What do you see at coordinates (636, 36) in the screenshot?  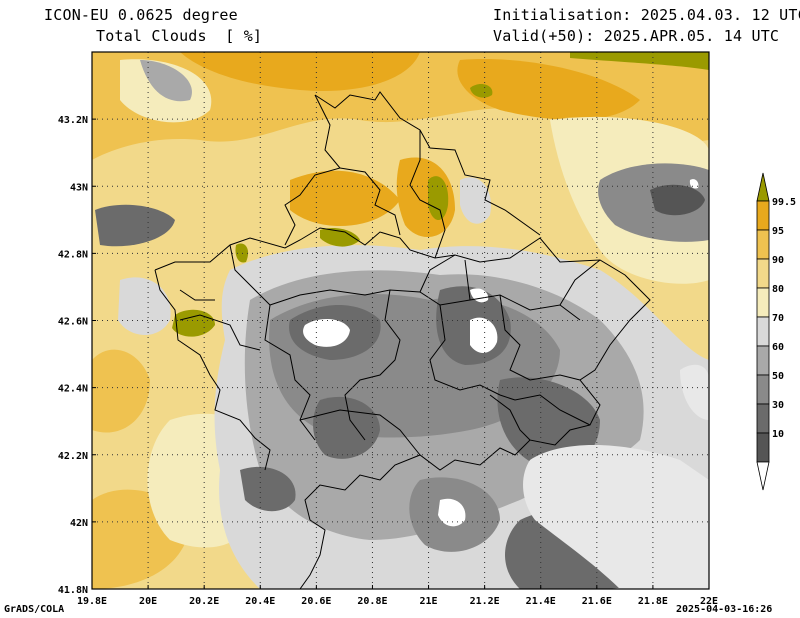 I see `valid-time: Valid(+50): 2025.APR.05. 14 UTC` at bounding box center [636, 36].